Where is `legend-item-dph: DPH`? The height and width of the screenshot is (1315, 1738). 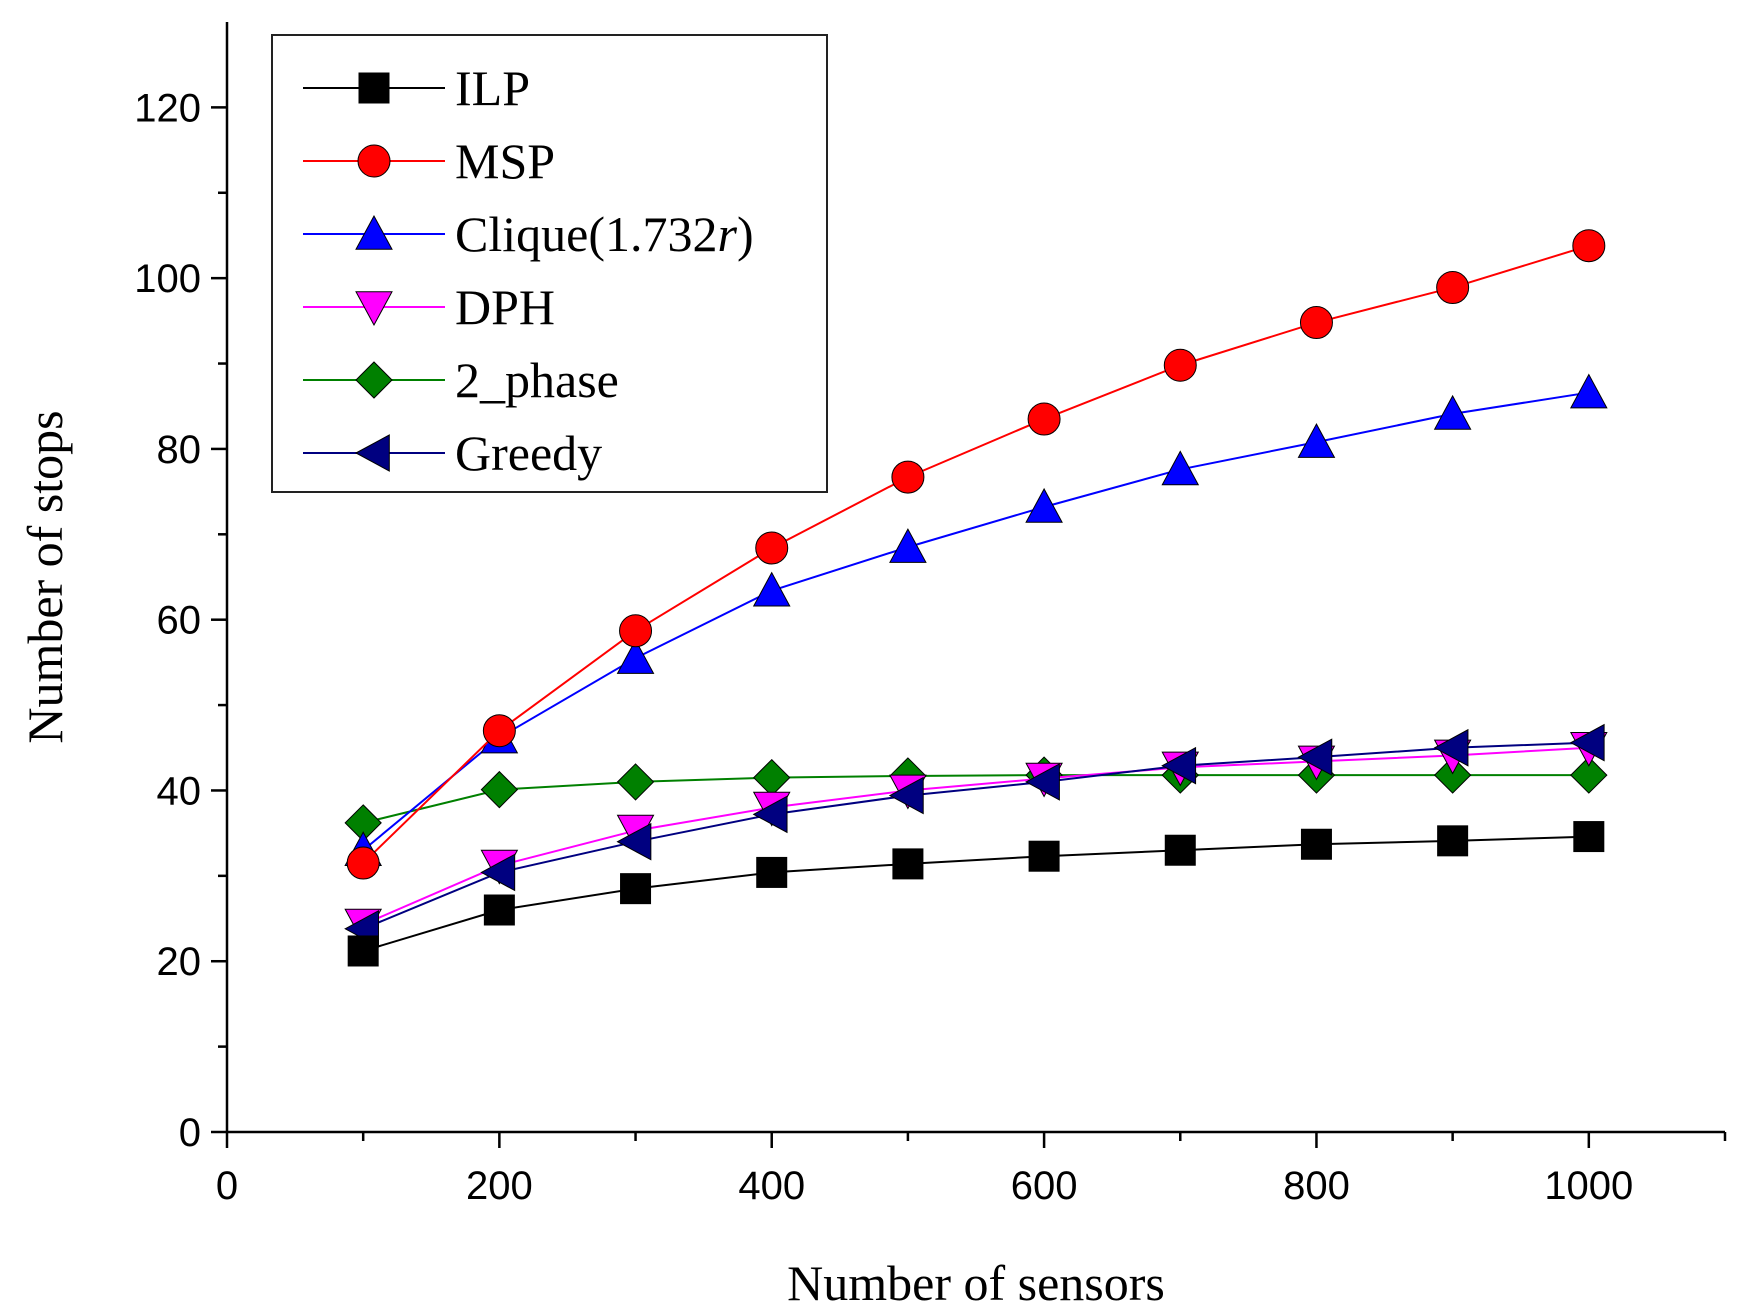 legend-item-dph: DPH is located at coordinates (429, 307).